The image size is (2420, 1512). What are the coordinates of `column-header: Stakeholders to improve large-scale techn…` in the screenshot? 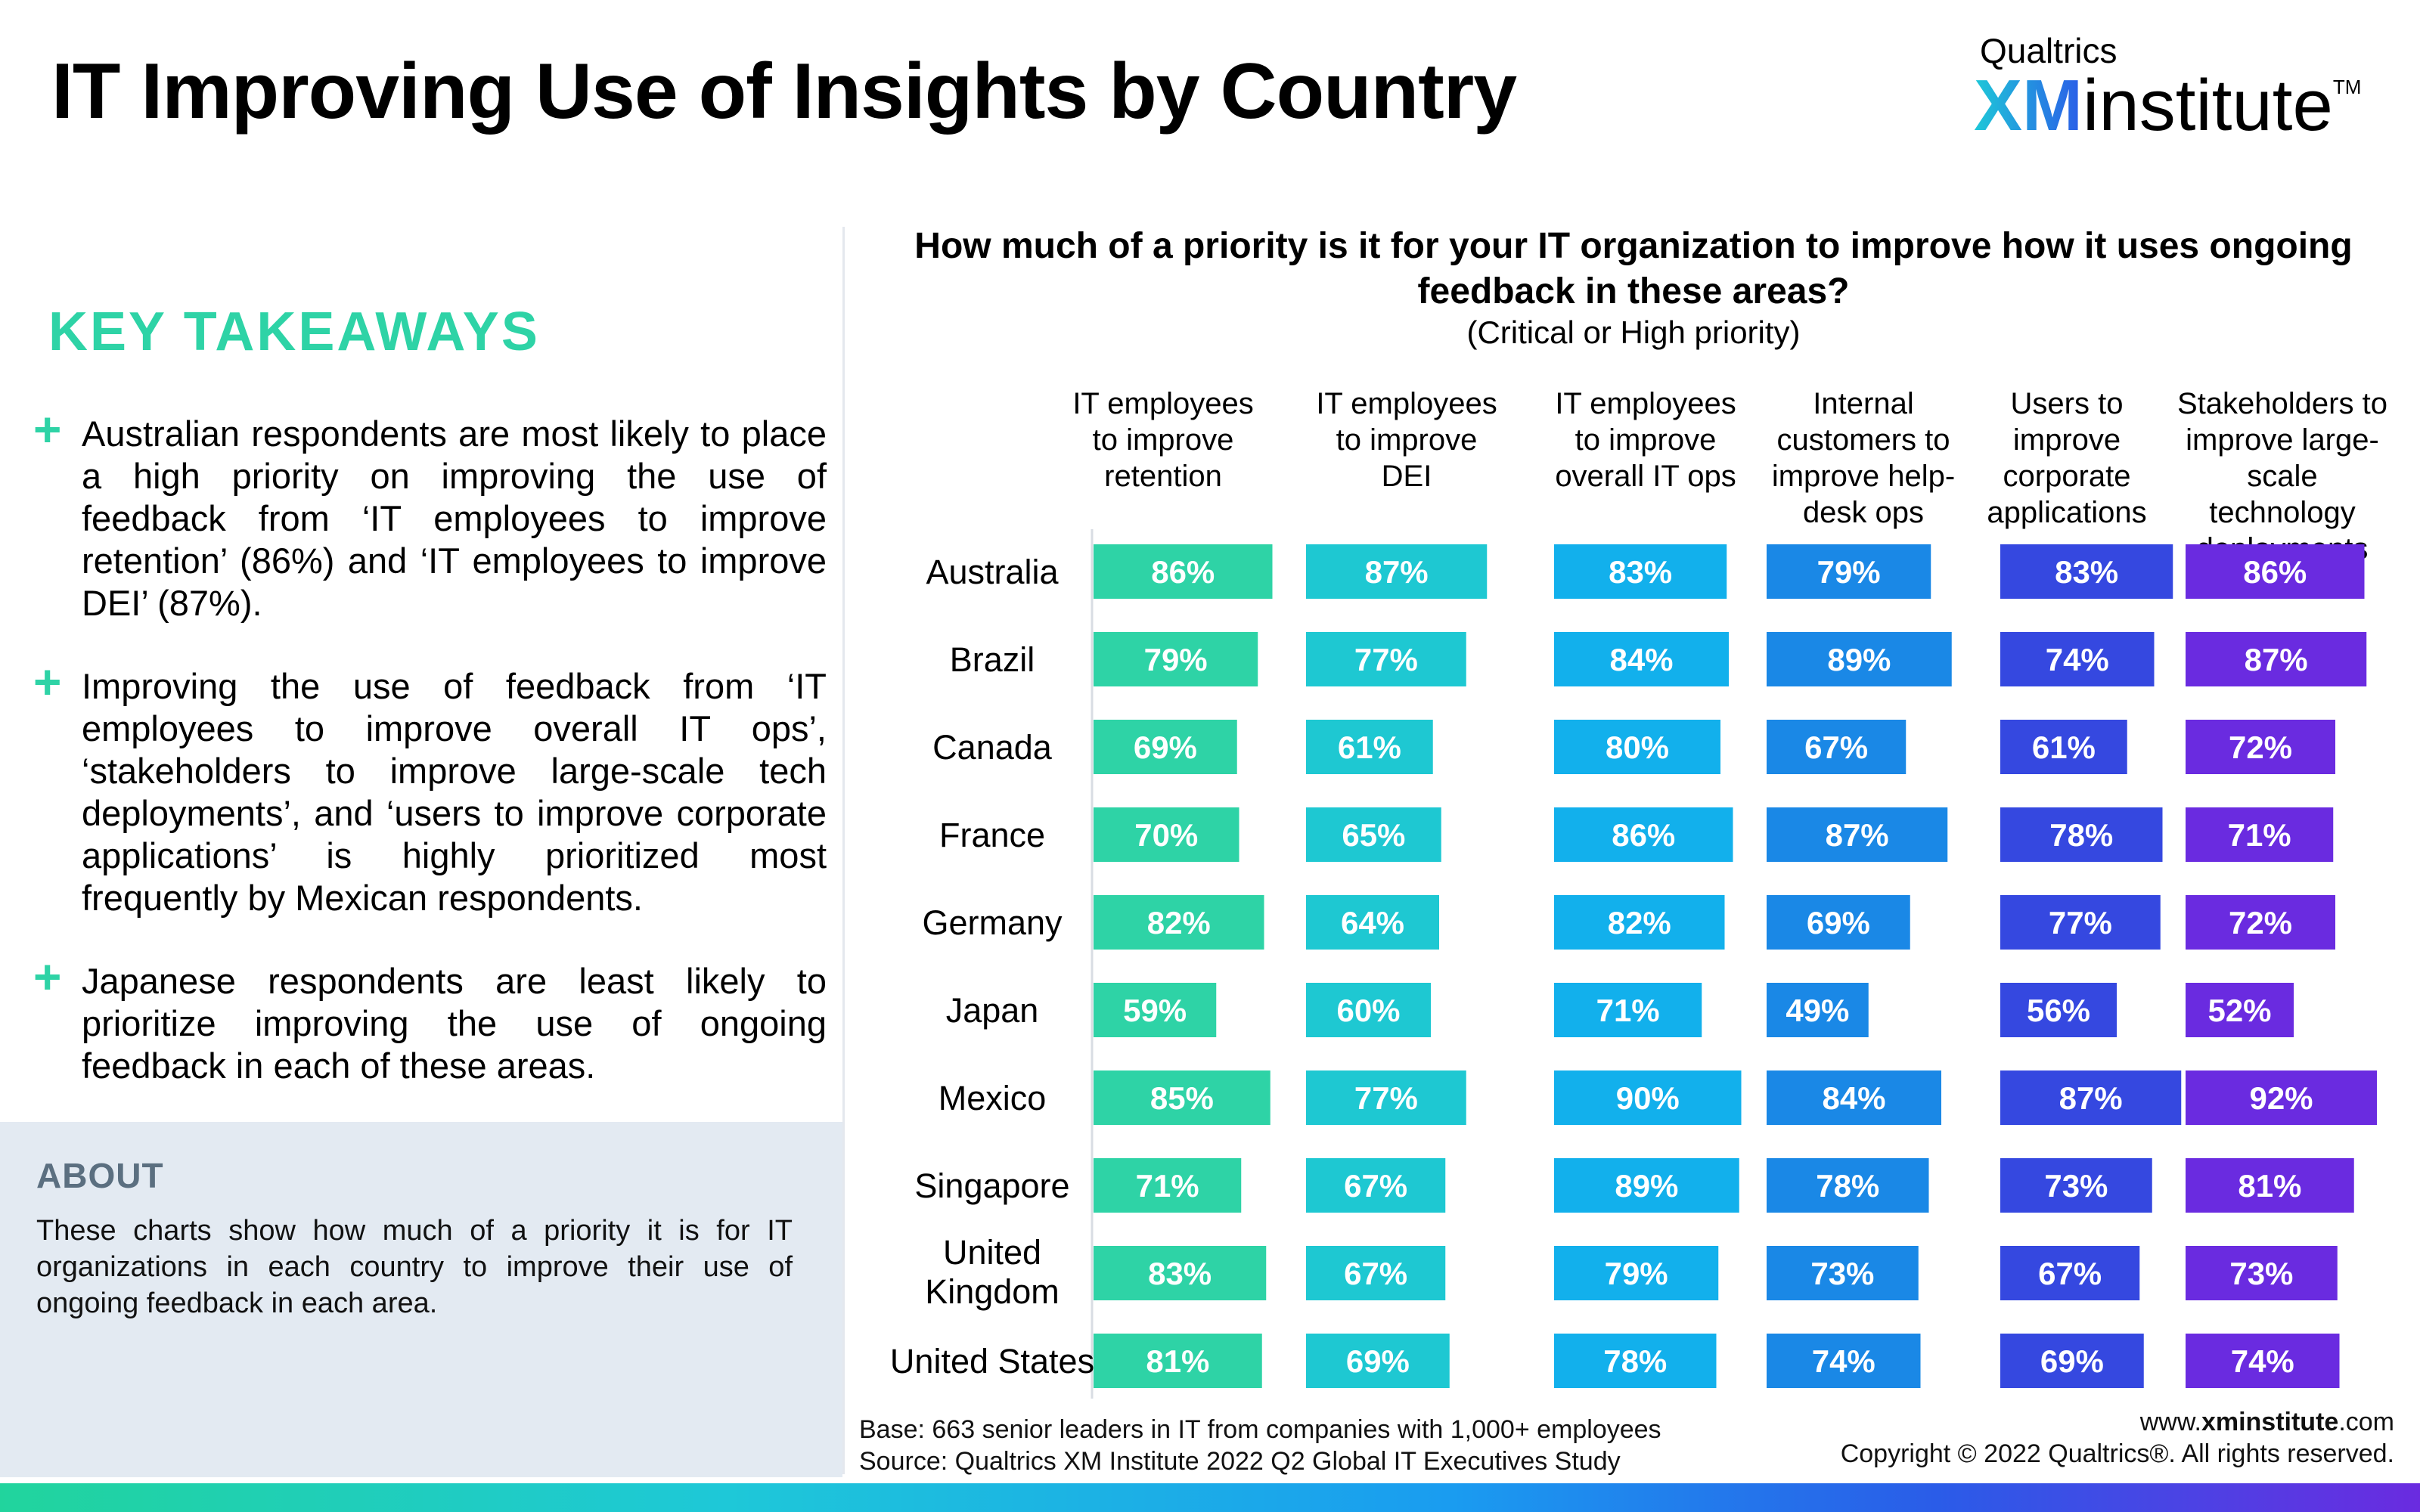 It's located at (2282, 476).